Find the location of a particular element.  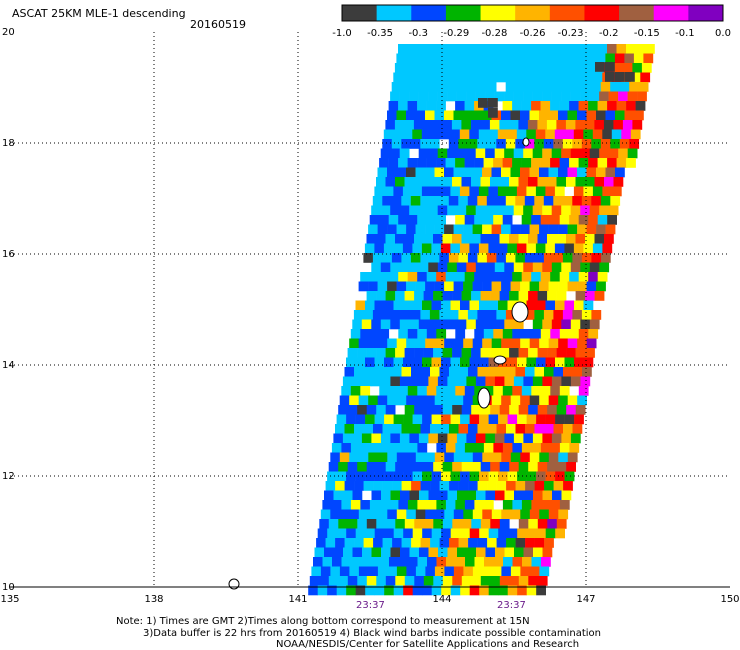

x-tick-label: 147 is located at coordinates (585, 599).